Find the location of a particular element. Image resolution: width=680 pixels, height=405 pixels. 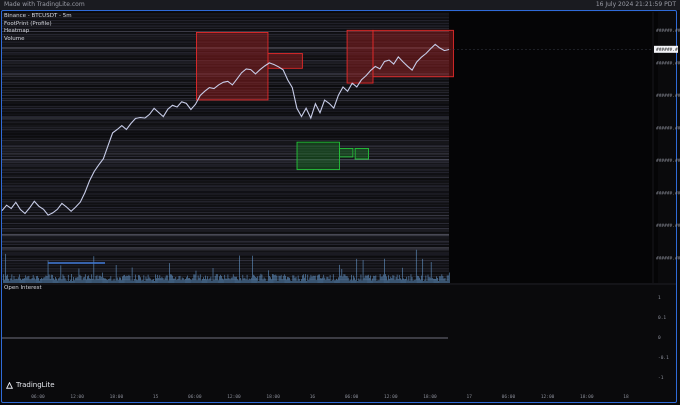

brand-logo: TradingLite is located at coordinates (30, 385).